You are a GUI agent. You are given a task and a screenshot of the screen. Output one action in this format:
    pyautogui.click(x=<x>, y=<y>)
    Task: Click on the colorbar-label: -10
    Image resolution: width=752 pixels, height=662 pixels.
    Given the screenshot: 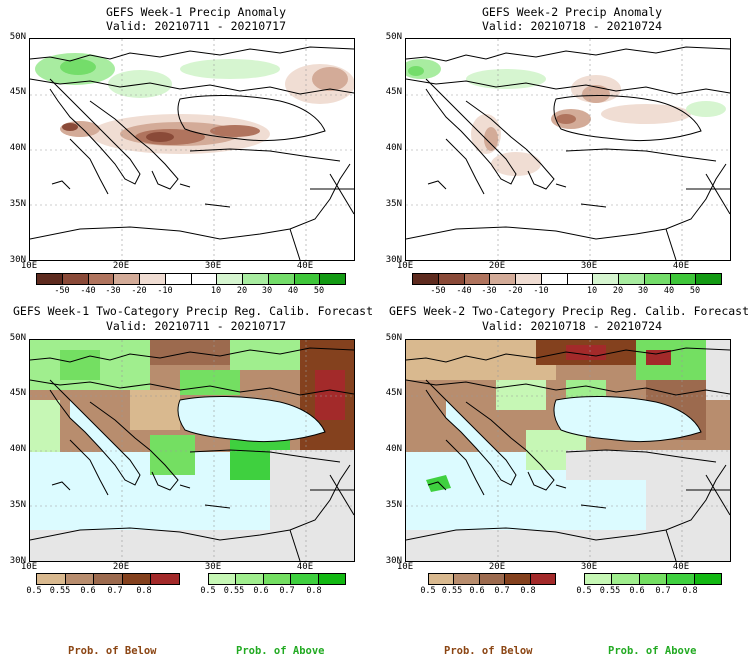 What is the action you would take?
    pyautogui.click(x=541, y=291)
    